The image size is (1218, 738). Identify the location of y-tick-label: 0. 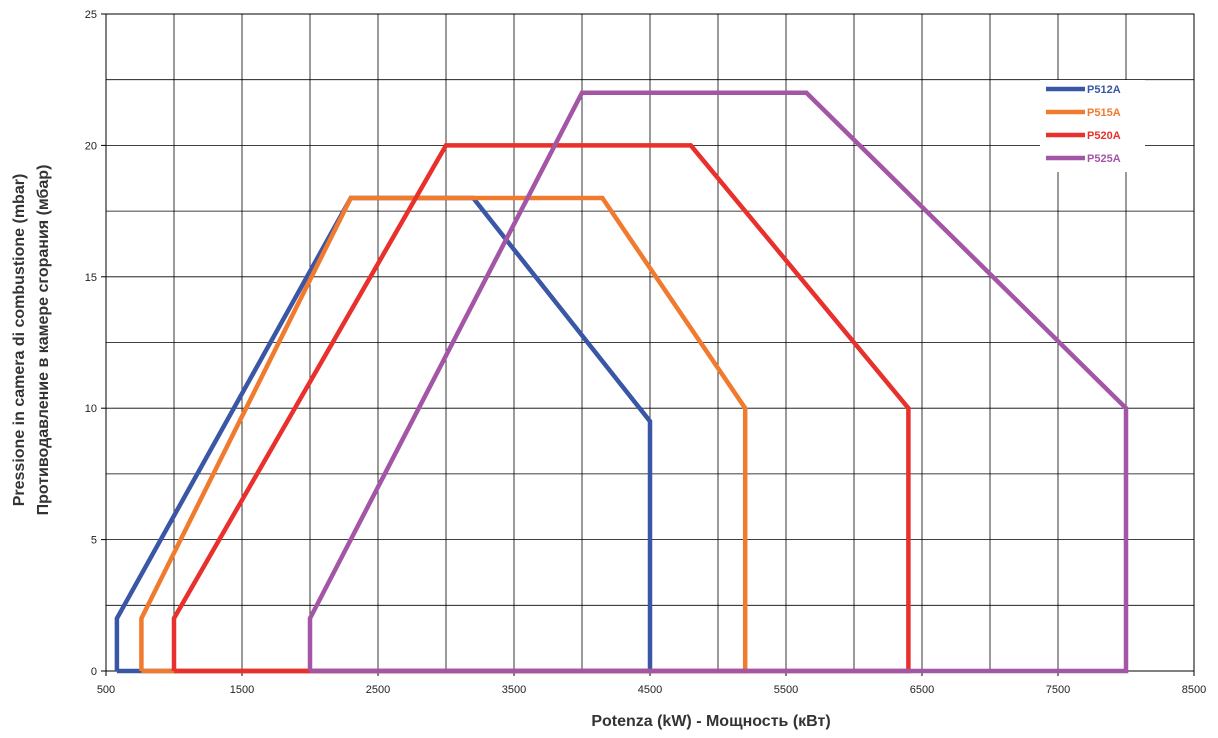
(94, 672).